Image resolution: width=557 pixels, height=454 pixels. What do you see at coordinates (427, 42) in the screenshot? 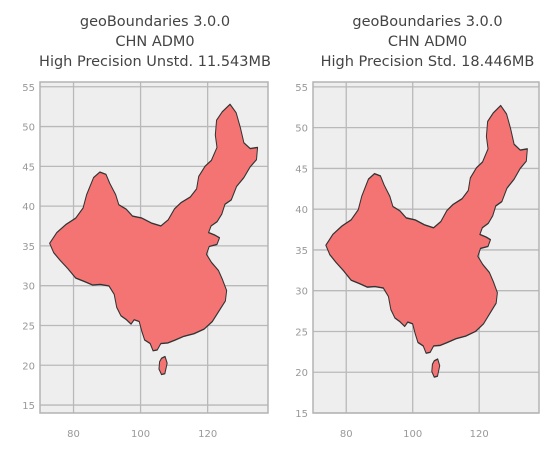
I see `panel-2-title-line-2: CHN ADM0` at bounding box center [427, 42].